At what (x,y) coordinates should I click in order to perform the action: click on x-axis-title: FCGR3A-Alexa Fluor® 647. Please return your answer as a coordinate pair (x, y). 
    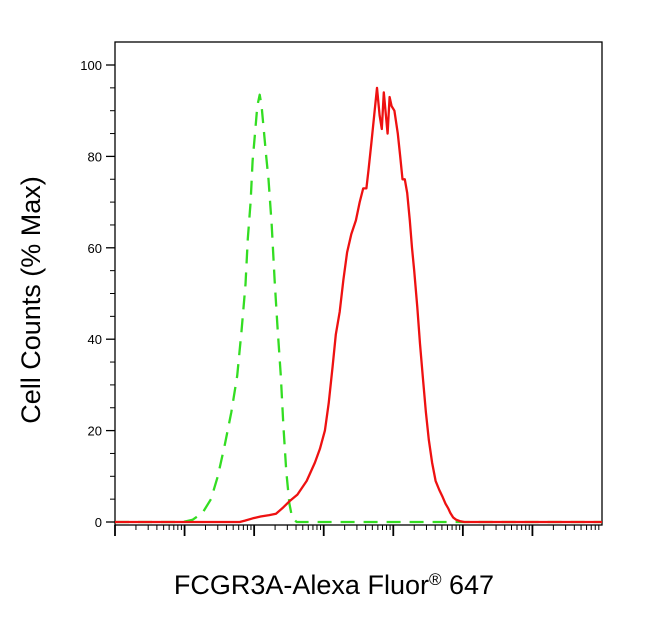
    Looking at the image, I should click on (334, 585).